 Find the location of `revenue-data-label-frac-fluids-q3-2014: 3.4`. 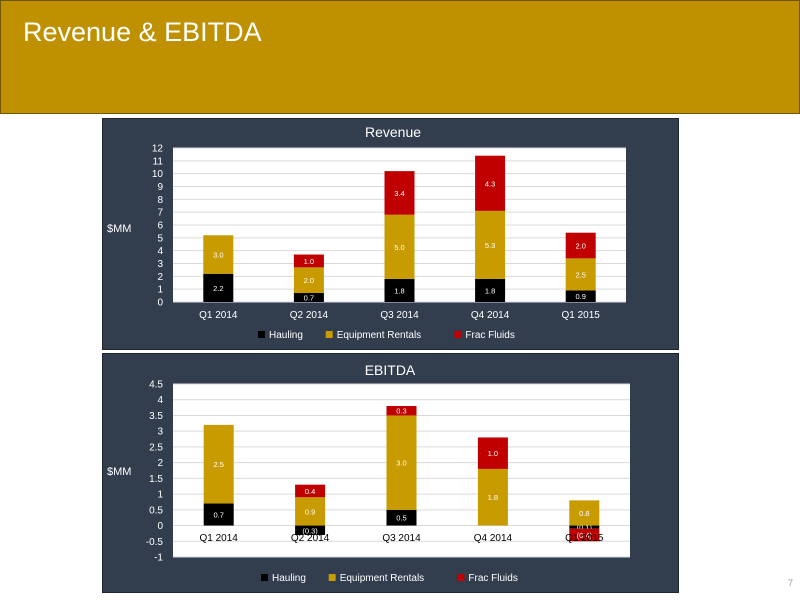

revenue-data-label-frac-fluids-q3-2014: 3.4 is located at coordinates (399, 193).